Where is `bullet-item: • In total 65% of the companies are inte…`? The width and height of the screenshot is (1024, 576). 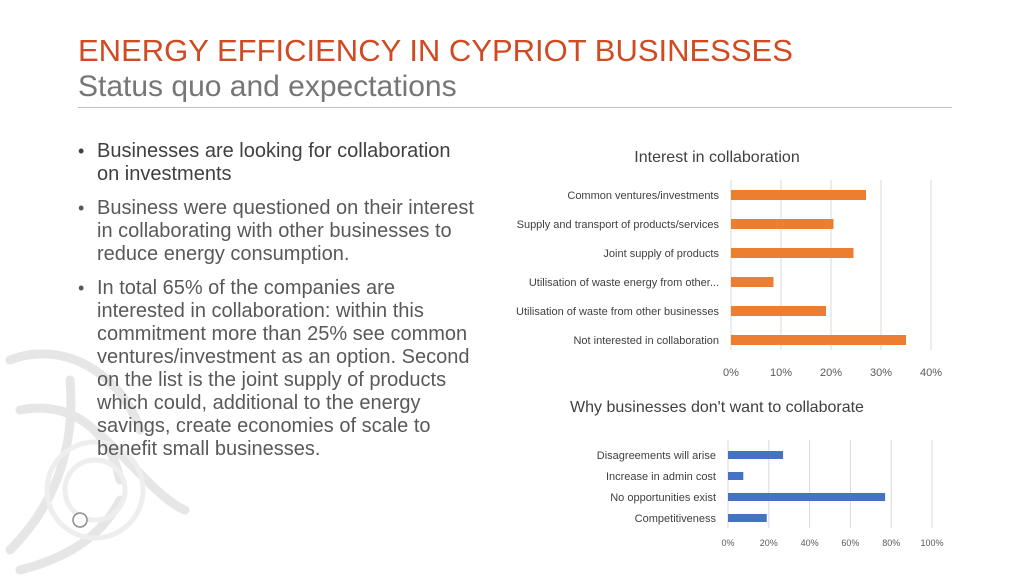 bullet-item: • In total 65% of the companies are inte… is located at coordinates (276, 369).